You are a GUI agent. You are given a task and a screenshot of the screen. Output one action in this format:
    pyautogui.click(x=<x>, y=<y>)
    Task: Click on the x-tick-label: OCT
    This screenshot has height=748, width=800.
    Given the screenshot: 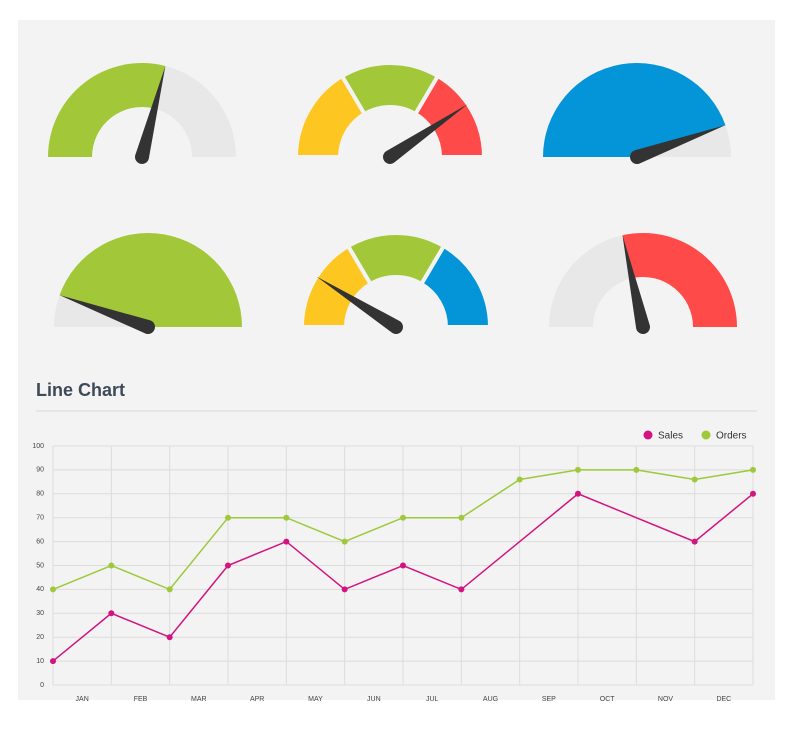 What is the action you would take?
    pyautogui.click(x=608, y=699)
    